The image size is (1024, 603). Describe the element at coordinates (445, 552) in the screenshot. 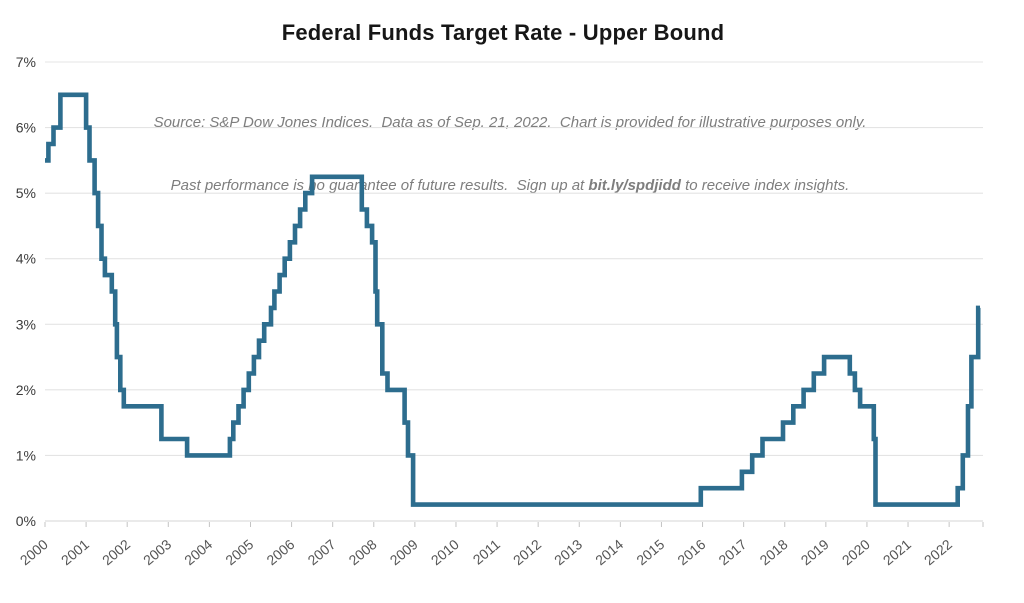

I see `x-axis-label: 2010` at that location.